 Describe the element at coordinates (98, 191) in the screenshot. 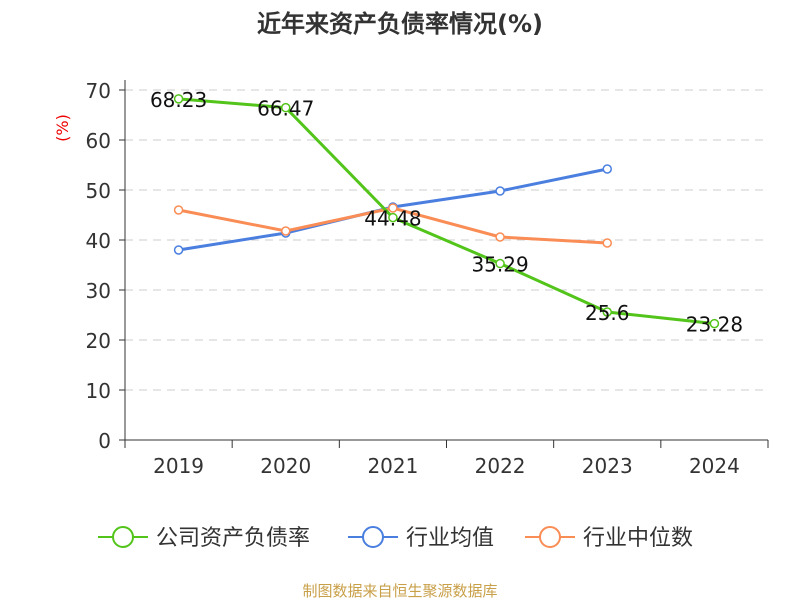

I see `y-tick-label: 50` at that location.